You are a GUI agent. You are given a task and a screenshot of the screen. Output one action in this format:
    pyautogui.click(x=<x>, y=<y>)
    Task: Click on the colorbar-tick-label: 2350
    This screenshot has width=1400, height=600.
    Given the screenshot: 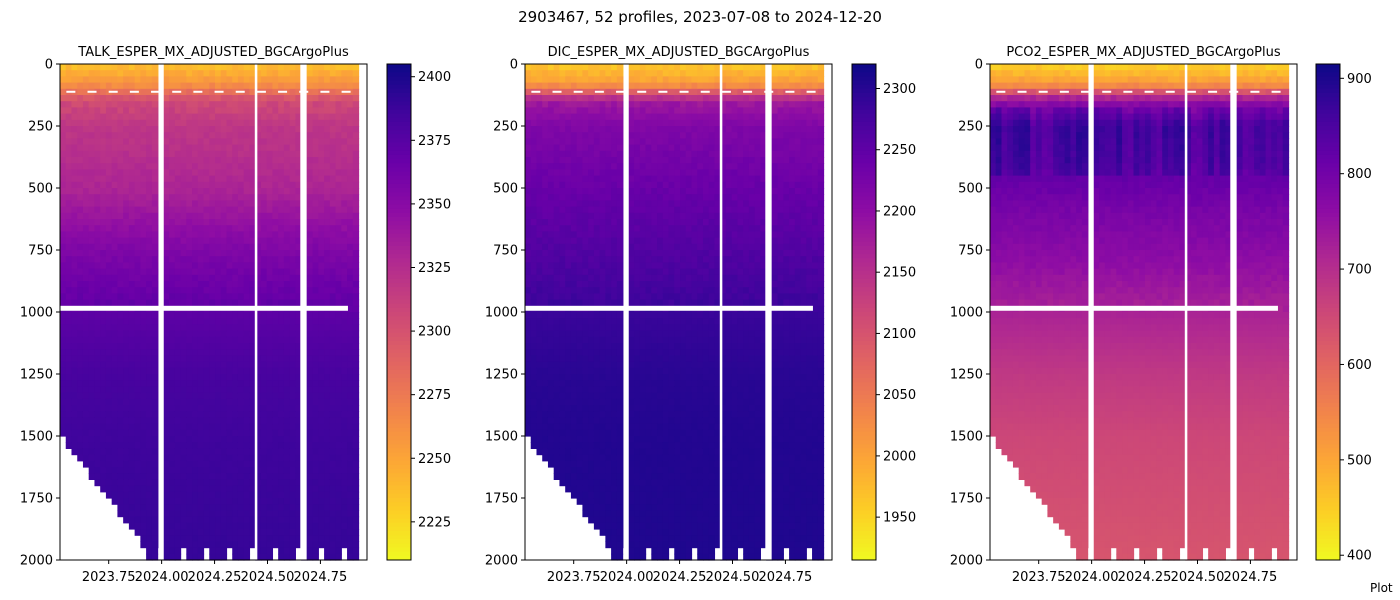 What is the action you would take?
    pyautogui.click(x=434, y=204)
    